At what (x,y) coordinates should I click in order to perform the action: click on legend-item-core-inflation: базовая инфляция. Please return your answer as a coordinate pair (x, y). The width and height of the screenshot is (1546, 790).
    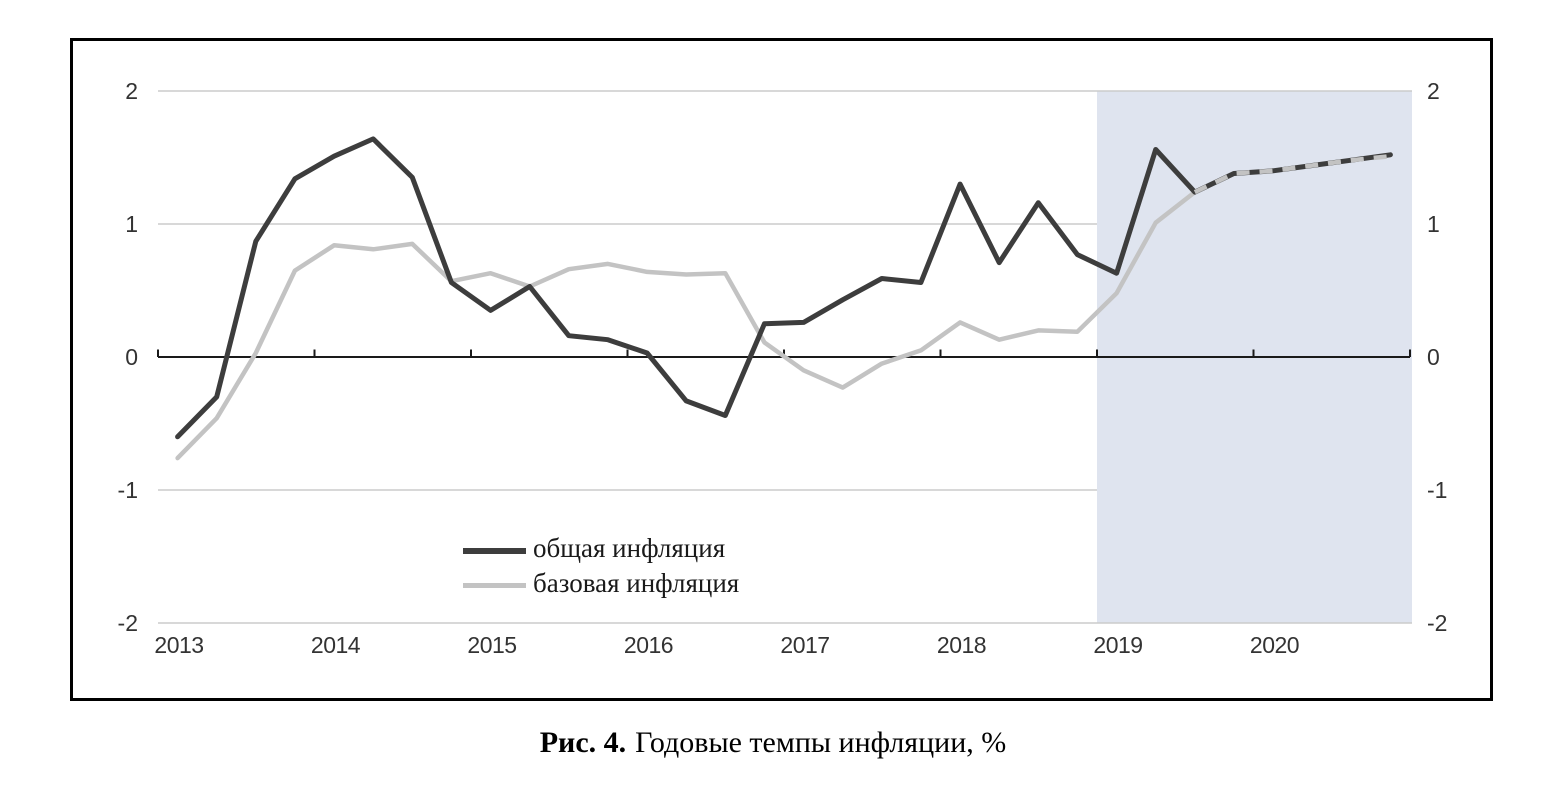
    Looking at the image, I should click on (601, 585).